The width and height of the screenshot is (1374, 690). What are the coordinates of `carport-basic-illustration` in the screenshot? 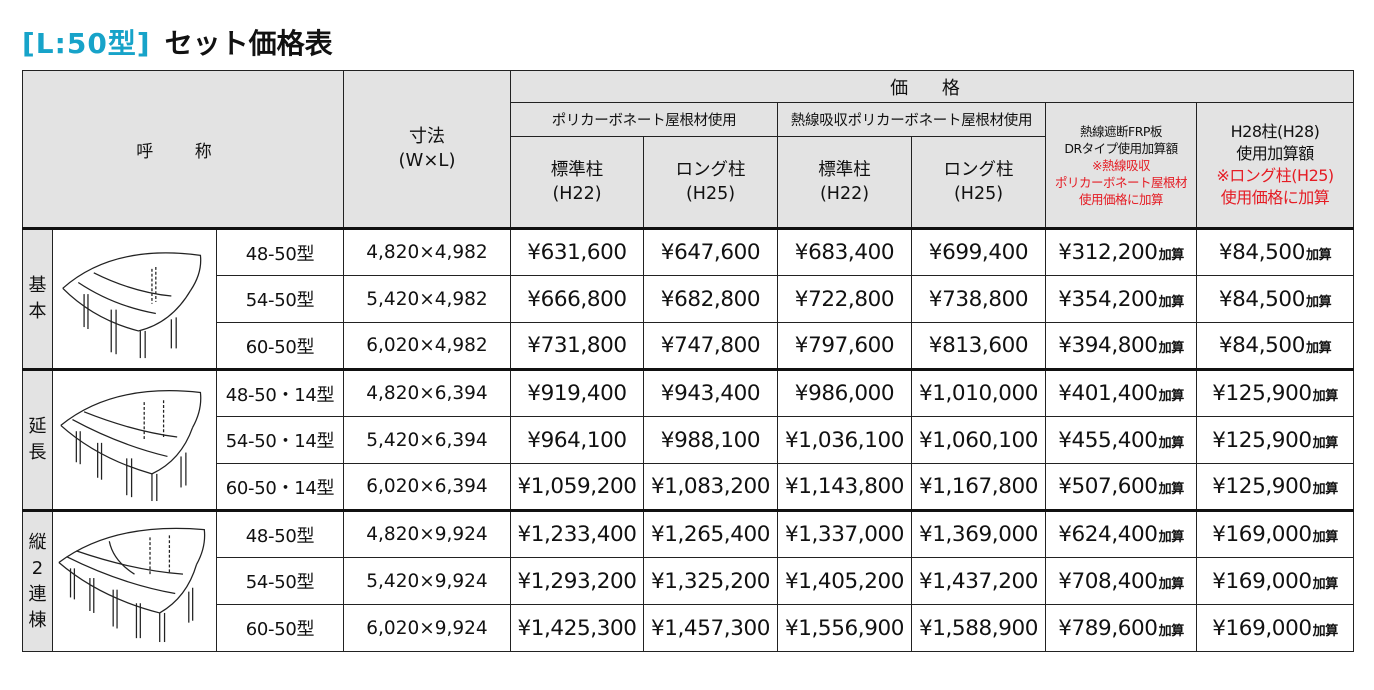 It's located at (134, 298).